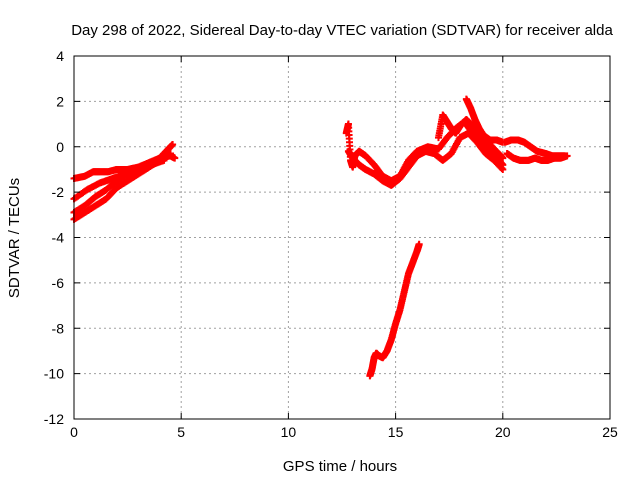 The image size is (640, 480). I want to click on y-tick-label: 0, so click(60, 147).